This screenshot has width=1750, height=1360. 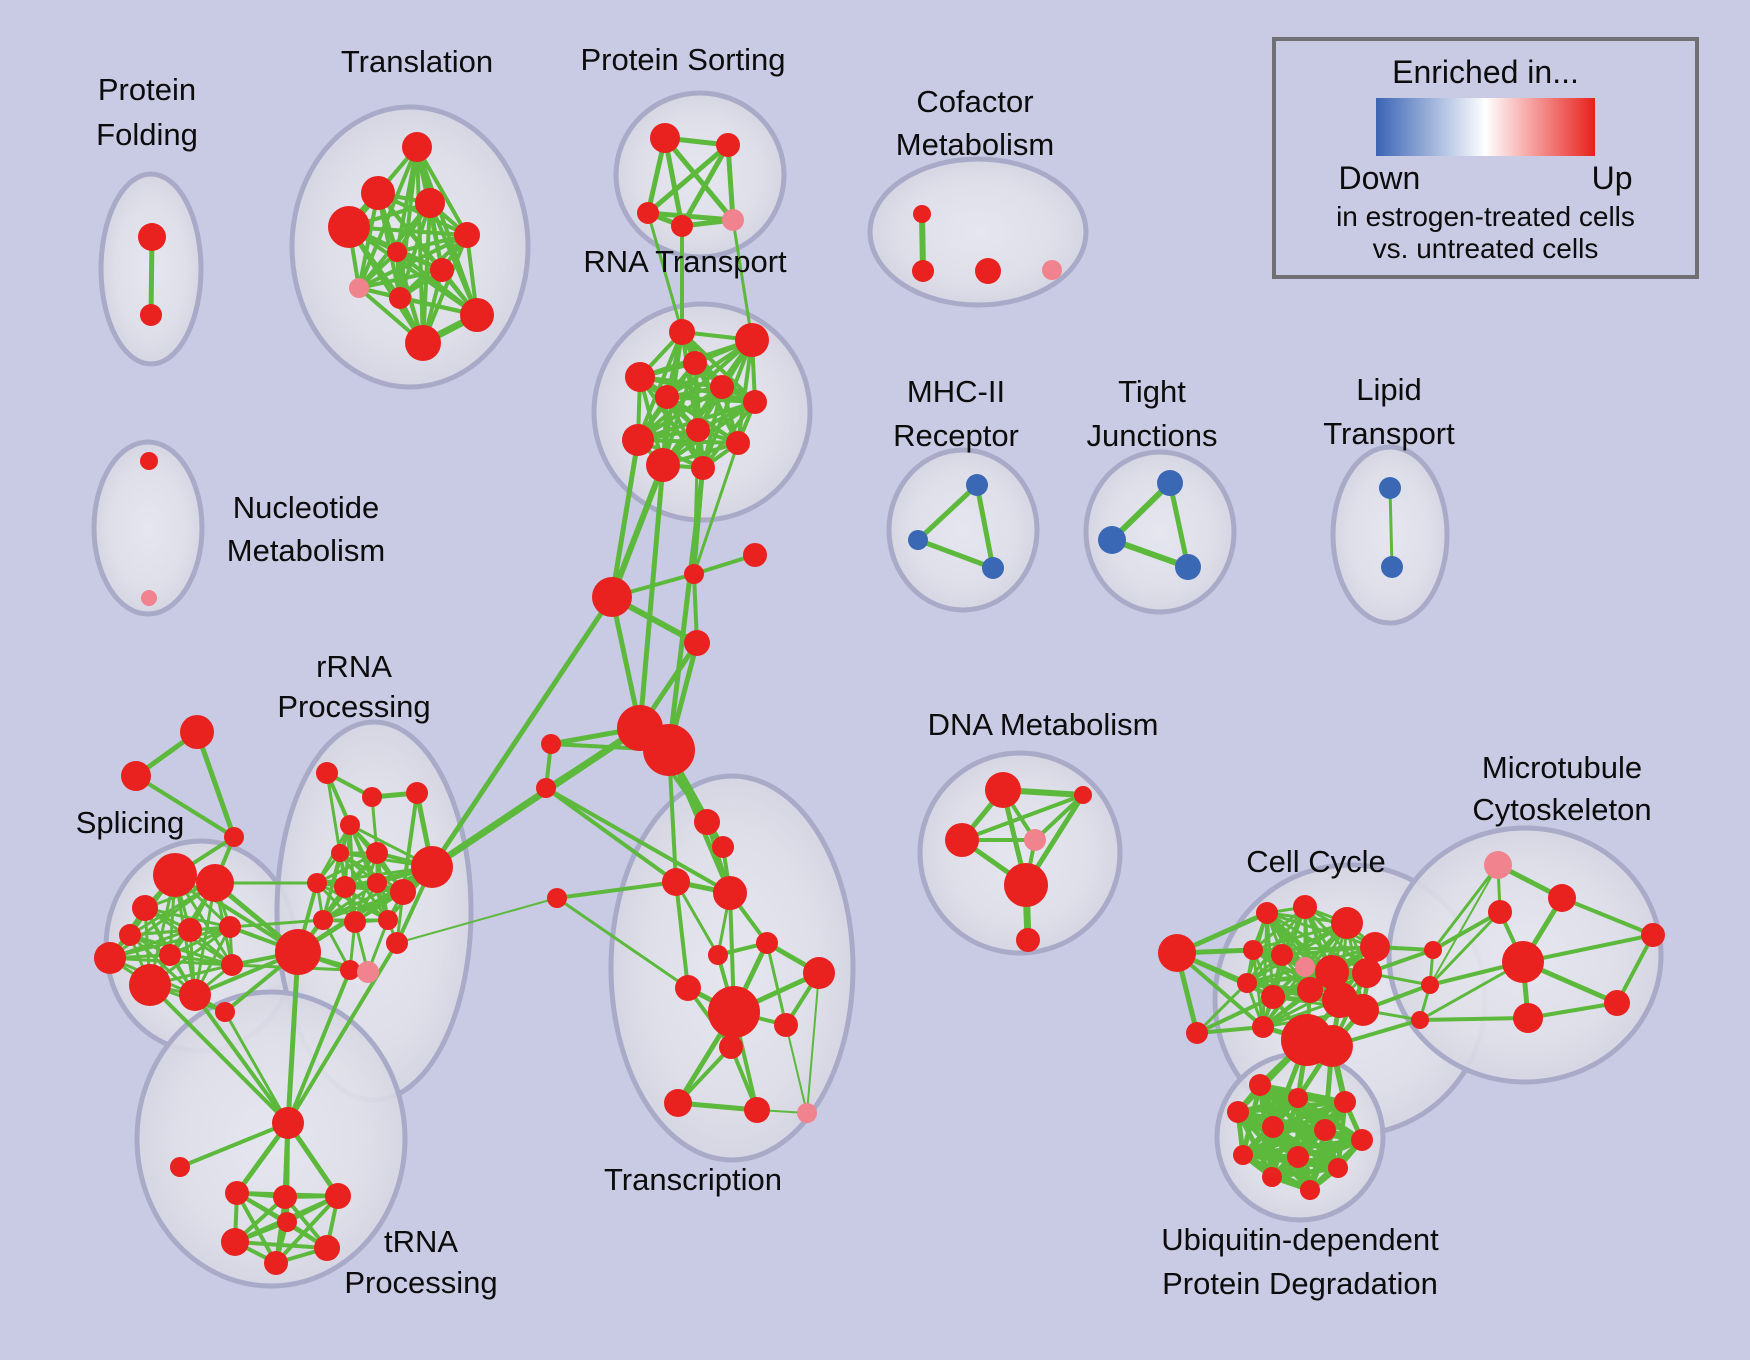 I want to click on node-HB1, so click(x=612, y=597).